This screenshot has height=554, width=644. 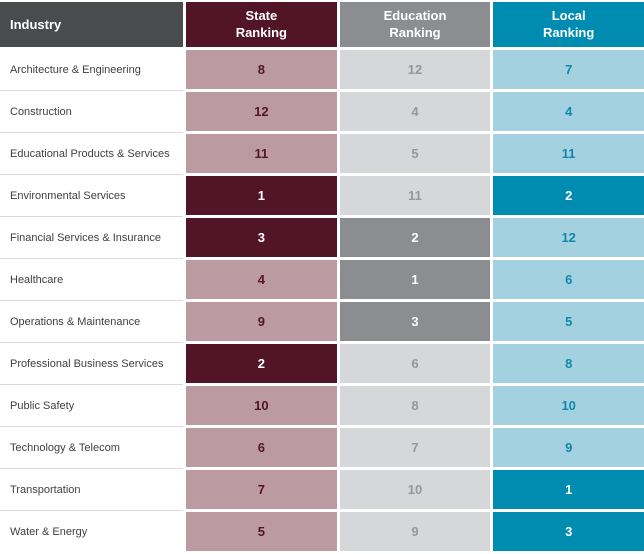 What do you see at coordinates (91, 70) in the screenshot?
I see `industry-label: Architecture & Engineering` at bounding box center [91, 70].